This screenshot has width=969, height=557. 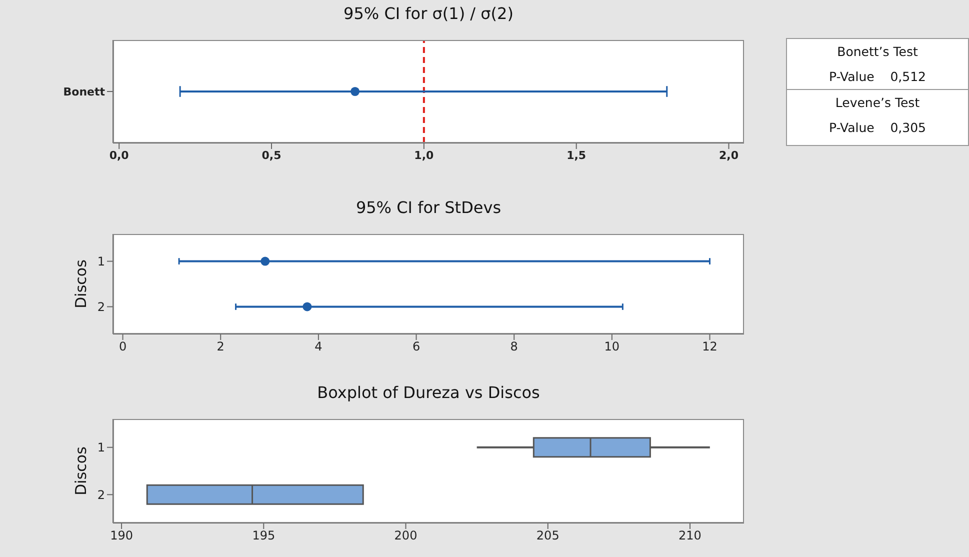 What do you see at coordinates (428, 13) in the screenshot?
I see `chart-title: 95% CI for σ(1) / σ(2)` at bounding box center [428, 13].